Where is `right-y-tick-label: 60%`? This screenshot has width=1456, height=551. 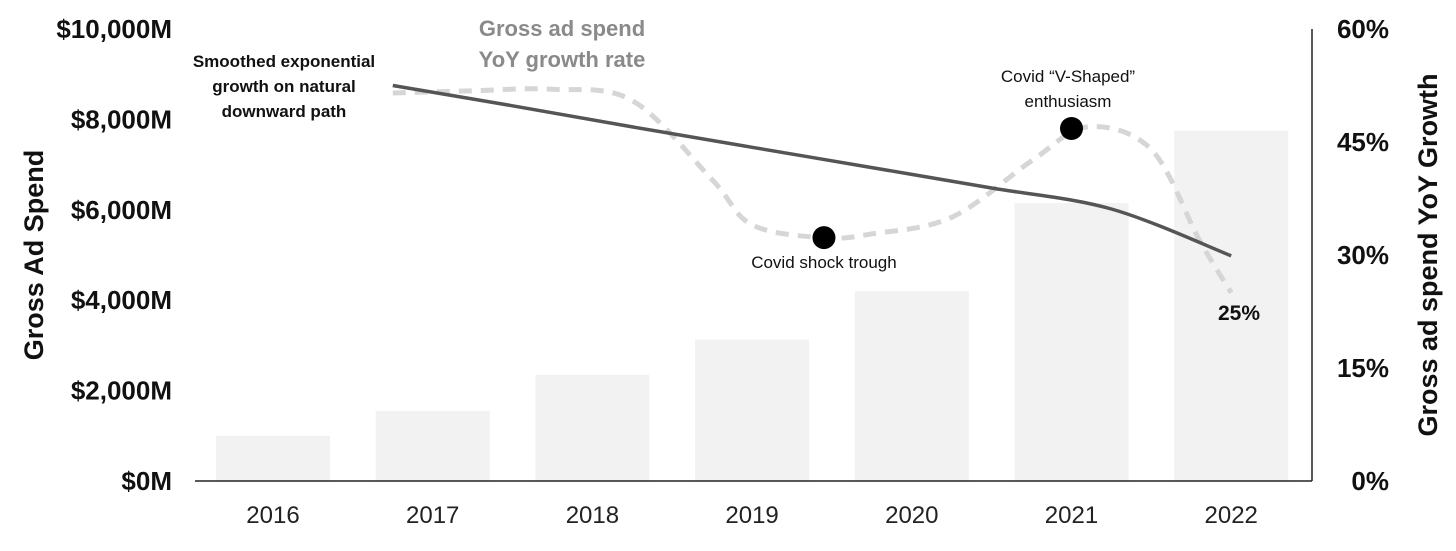 right-y-tick-label: 60% is located at coordinates (1363, 29).